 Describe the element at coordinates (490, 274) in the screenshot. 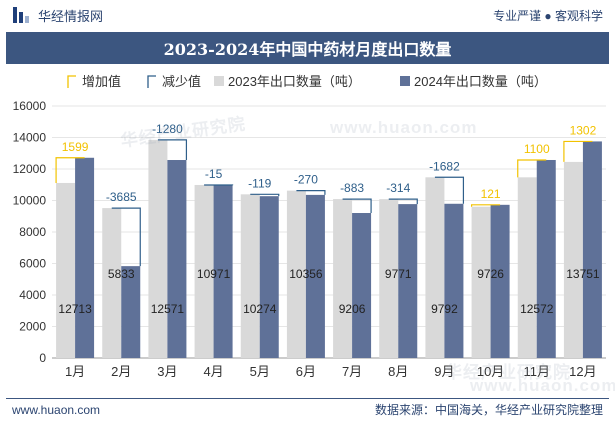

I see `value-label-2024: 9726` at that location.